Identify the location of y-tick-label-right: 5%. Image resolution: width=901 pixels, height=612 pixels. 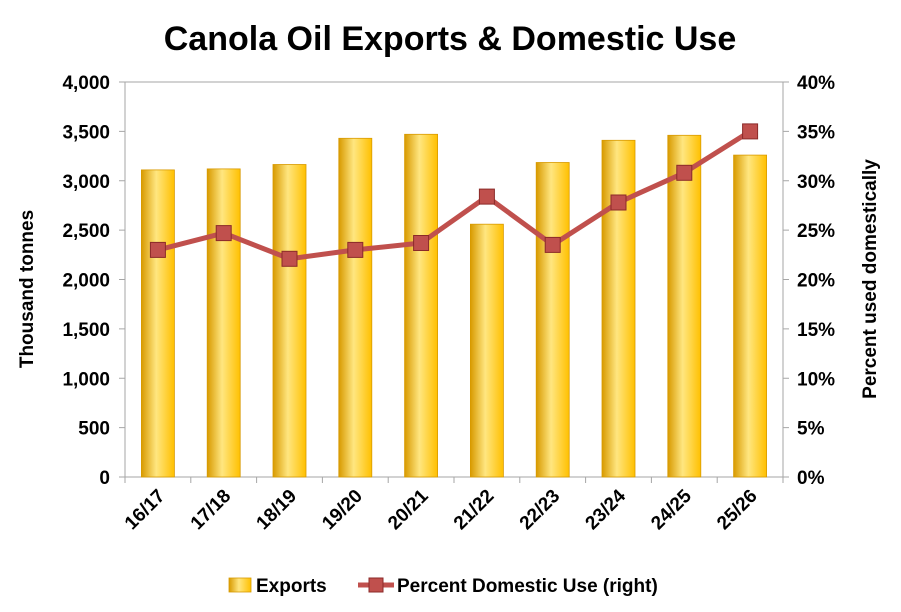
(811, 429).